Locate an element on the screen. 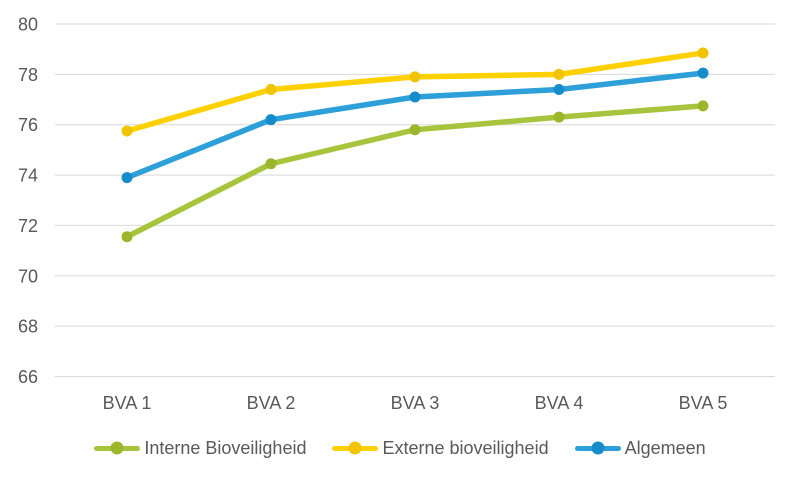 This screenshot has width=800, height=480. legend-label: Algemeen is located at coordinates (665, 447).